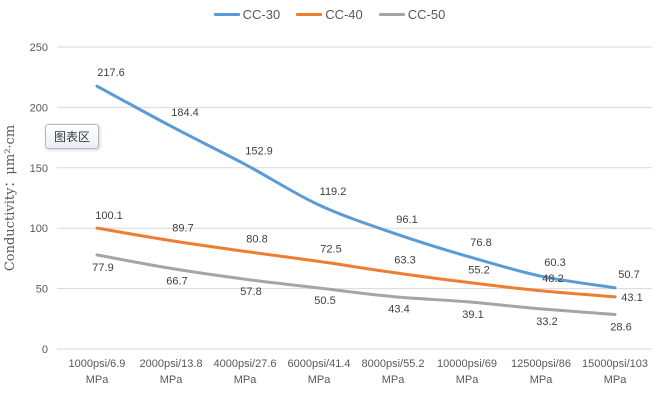 Image resolution: width=659 pixels, height=409 pixels. Describe the element at coordinates (546, 322) in the screenshot. I see `data-label-cc-50: 33.2` at that location.